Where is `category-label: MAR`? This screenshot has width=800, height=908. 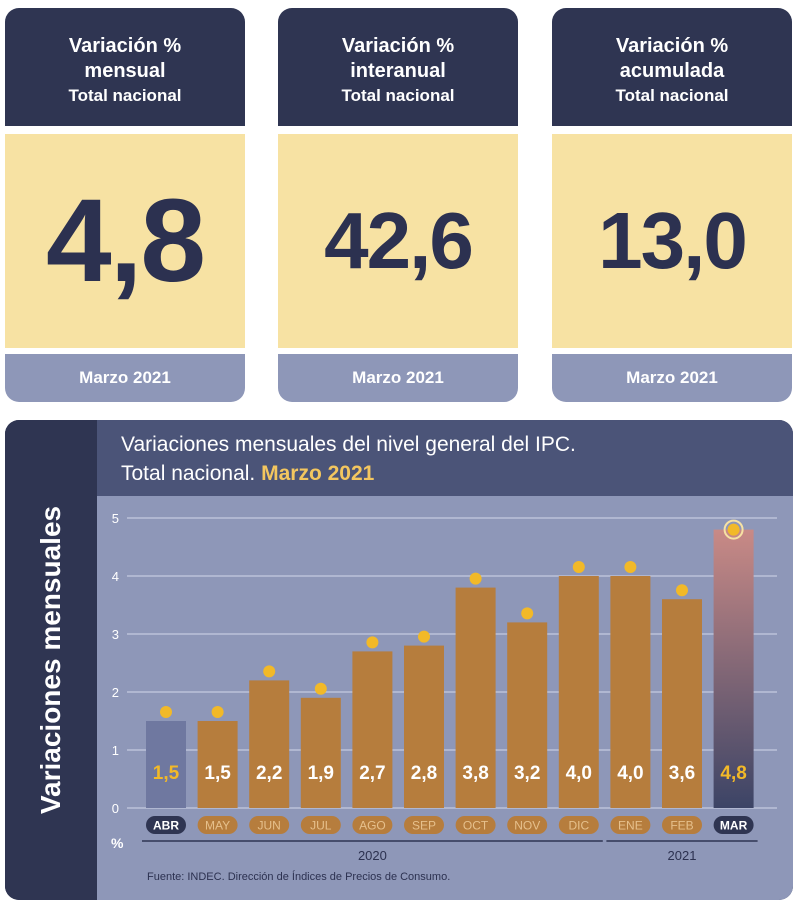
category-label: MAR is located at coordinates (734, 826).